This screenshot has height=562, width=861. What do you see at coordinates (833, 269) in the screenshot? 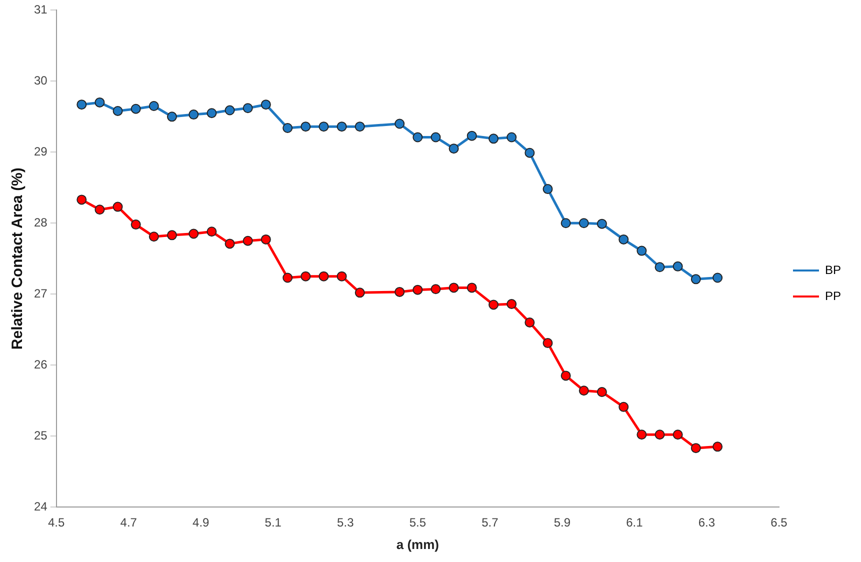
I see `legend-label: BP` at bounding box center [833, 269].